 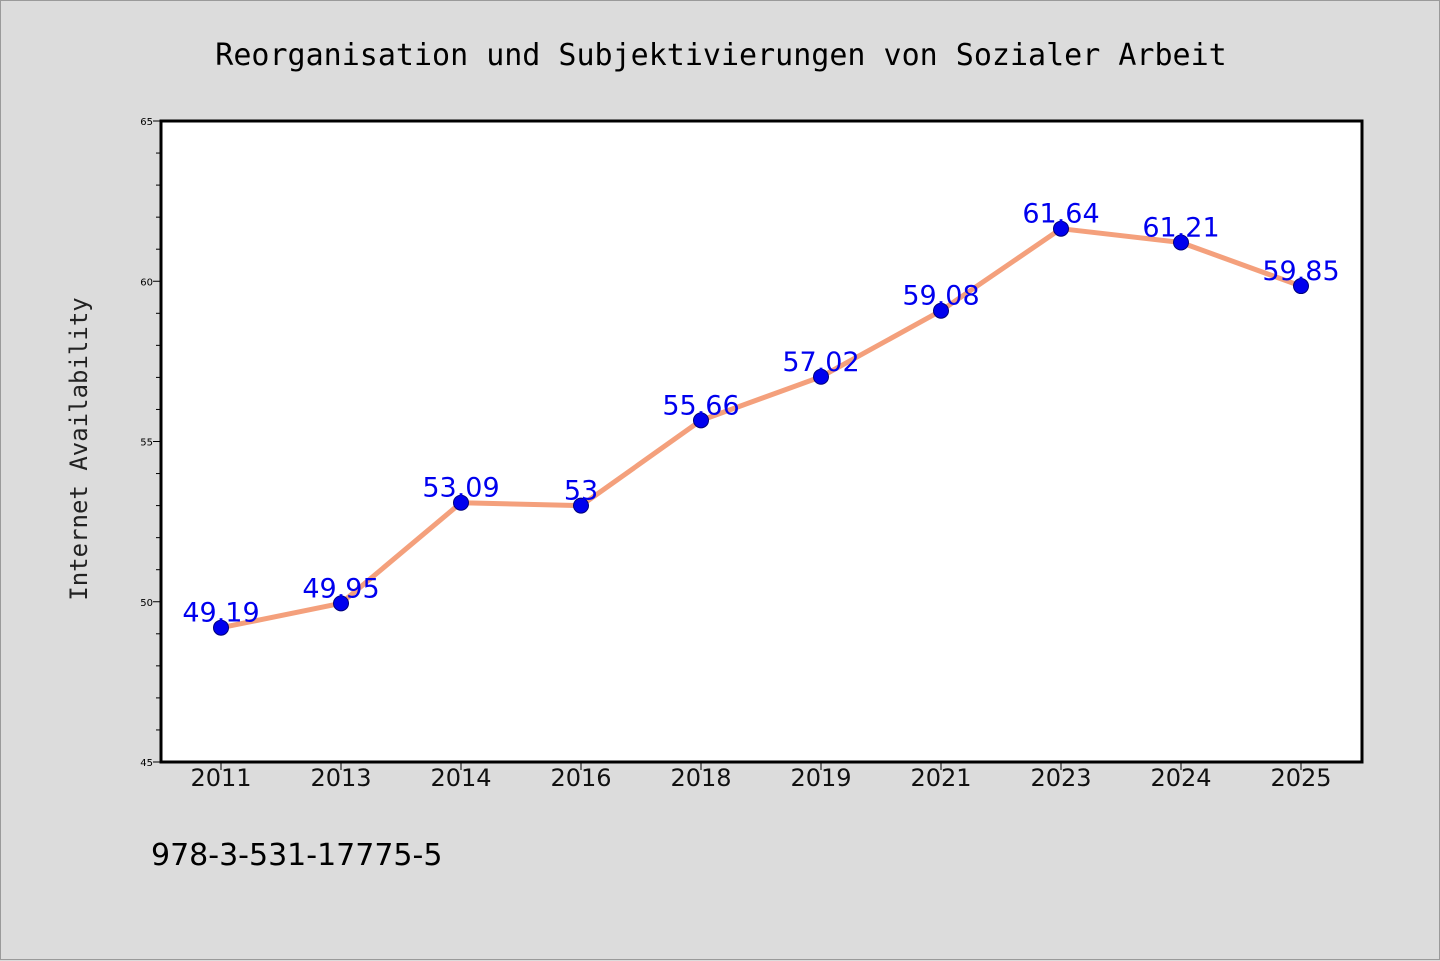 What do you see at coordinates (220, 778) in the screenshot?
I see `x-tick-label: 2011` at bounding box center [220, 778].